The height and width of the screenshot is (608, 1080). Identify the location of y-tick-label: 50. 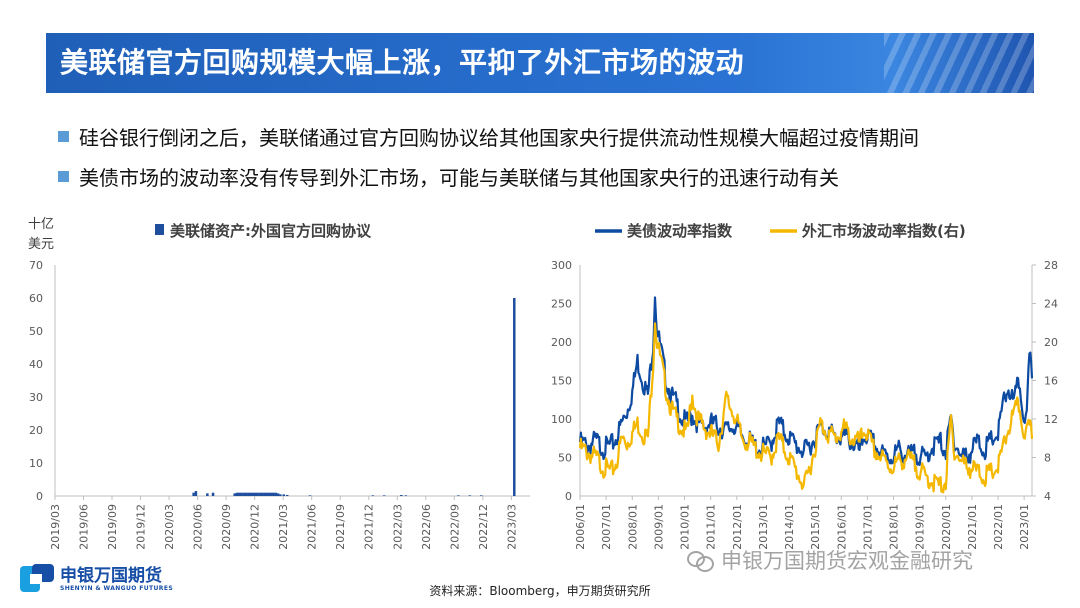
(565, 458).